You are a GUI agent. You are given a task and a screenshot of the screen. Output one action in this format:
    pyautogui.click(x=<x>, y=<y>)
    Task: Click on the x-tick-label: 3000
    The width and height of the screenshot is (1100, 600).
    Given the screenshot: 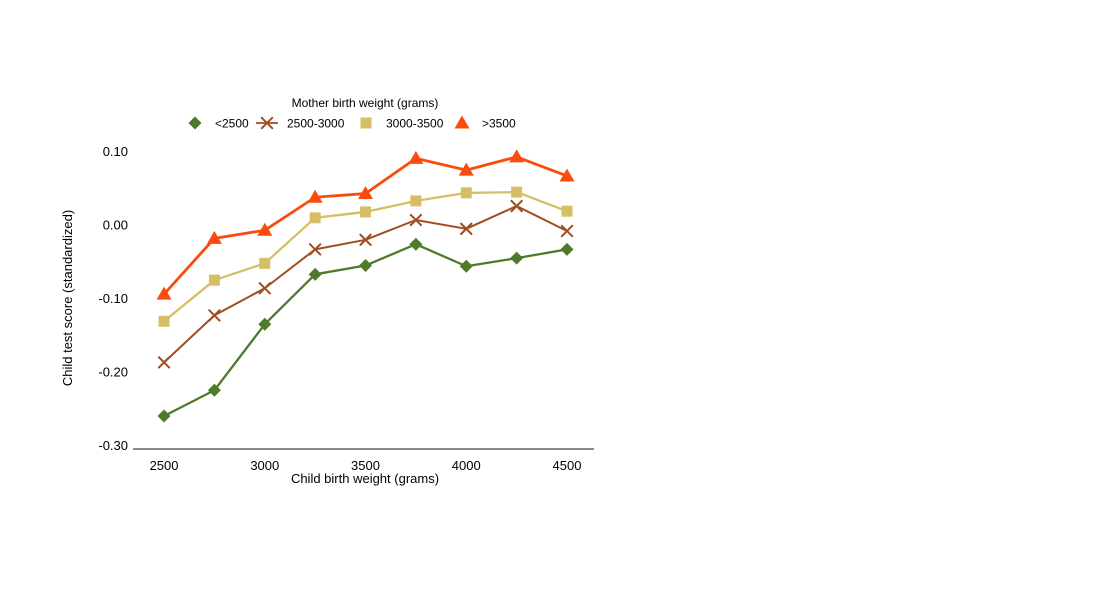 What is the action you would take?
    pyautogui.click(x=264, y=465)
    